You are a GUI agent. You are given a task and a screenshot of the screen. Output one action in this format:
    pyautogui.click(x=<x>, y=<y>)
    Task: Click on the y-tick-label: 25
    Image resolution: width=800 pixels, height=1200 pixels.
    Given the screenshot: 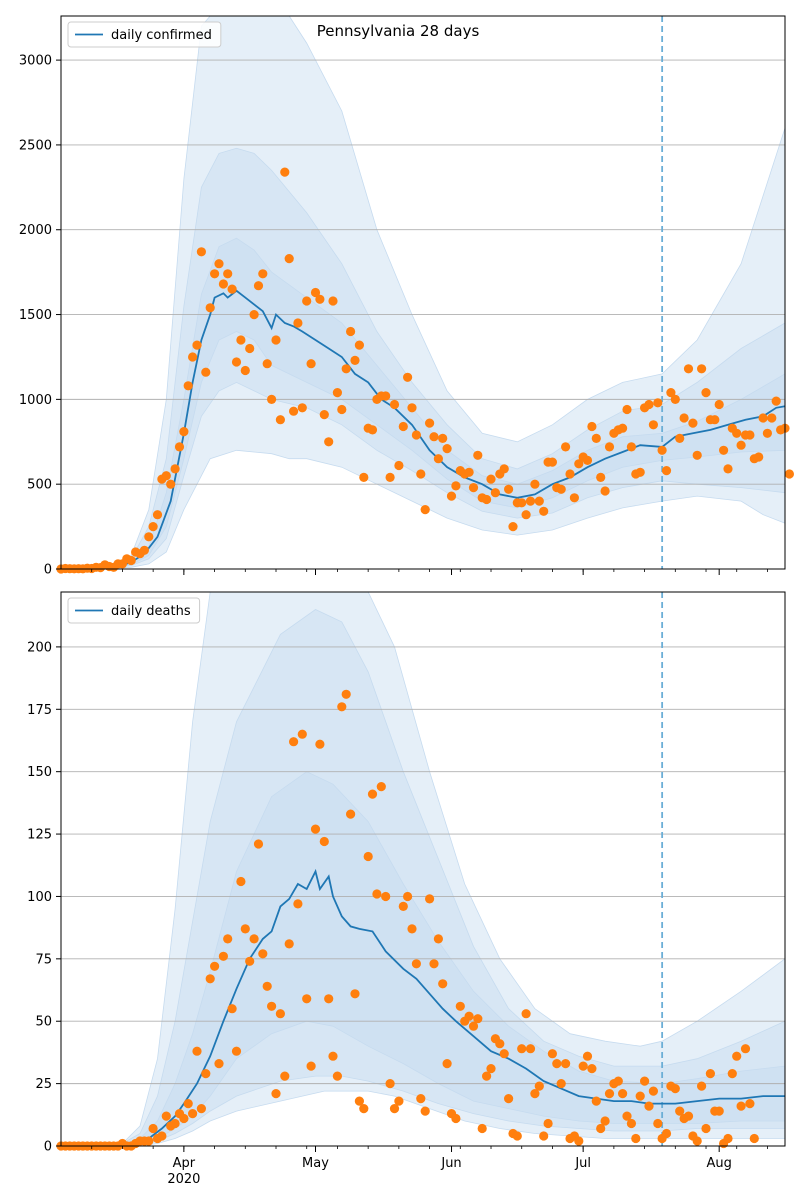 What is the action you would take?
    pyautogui.click(x=43, y=1084)
    